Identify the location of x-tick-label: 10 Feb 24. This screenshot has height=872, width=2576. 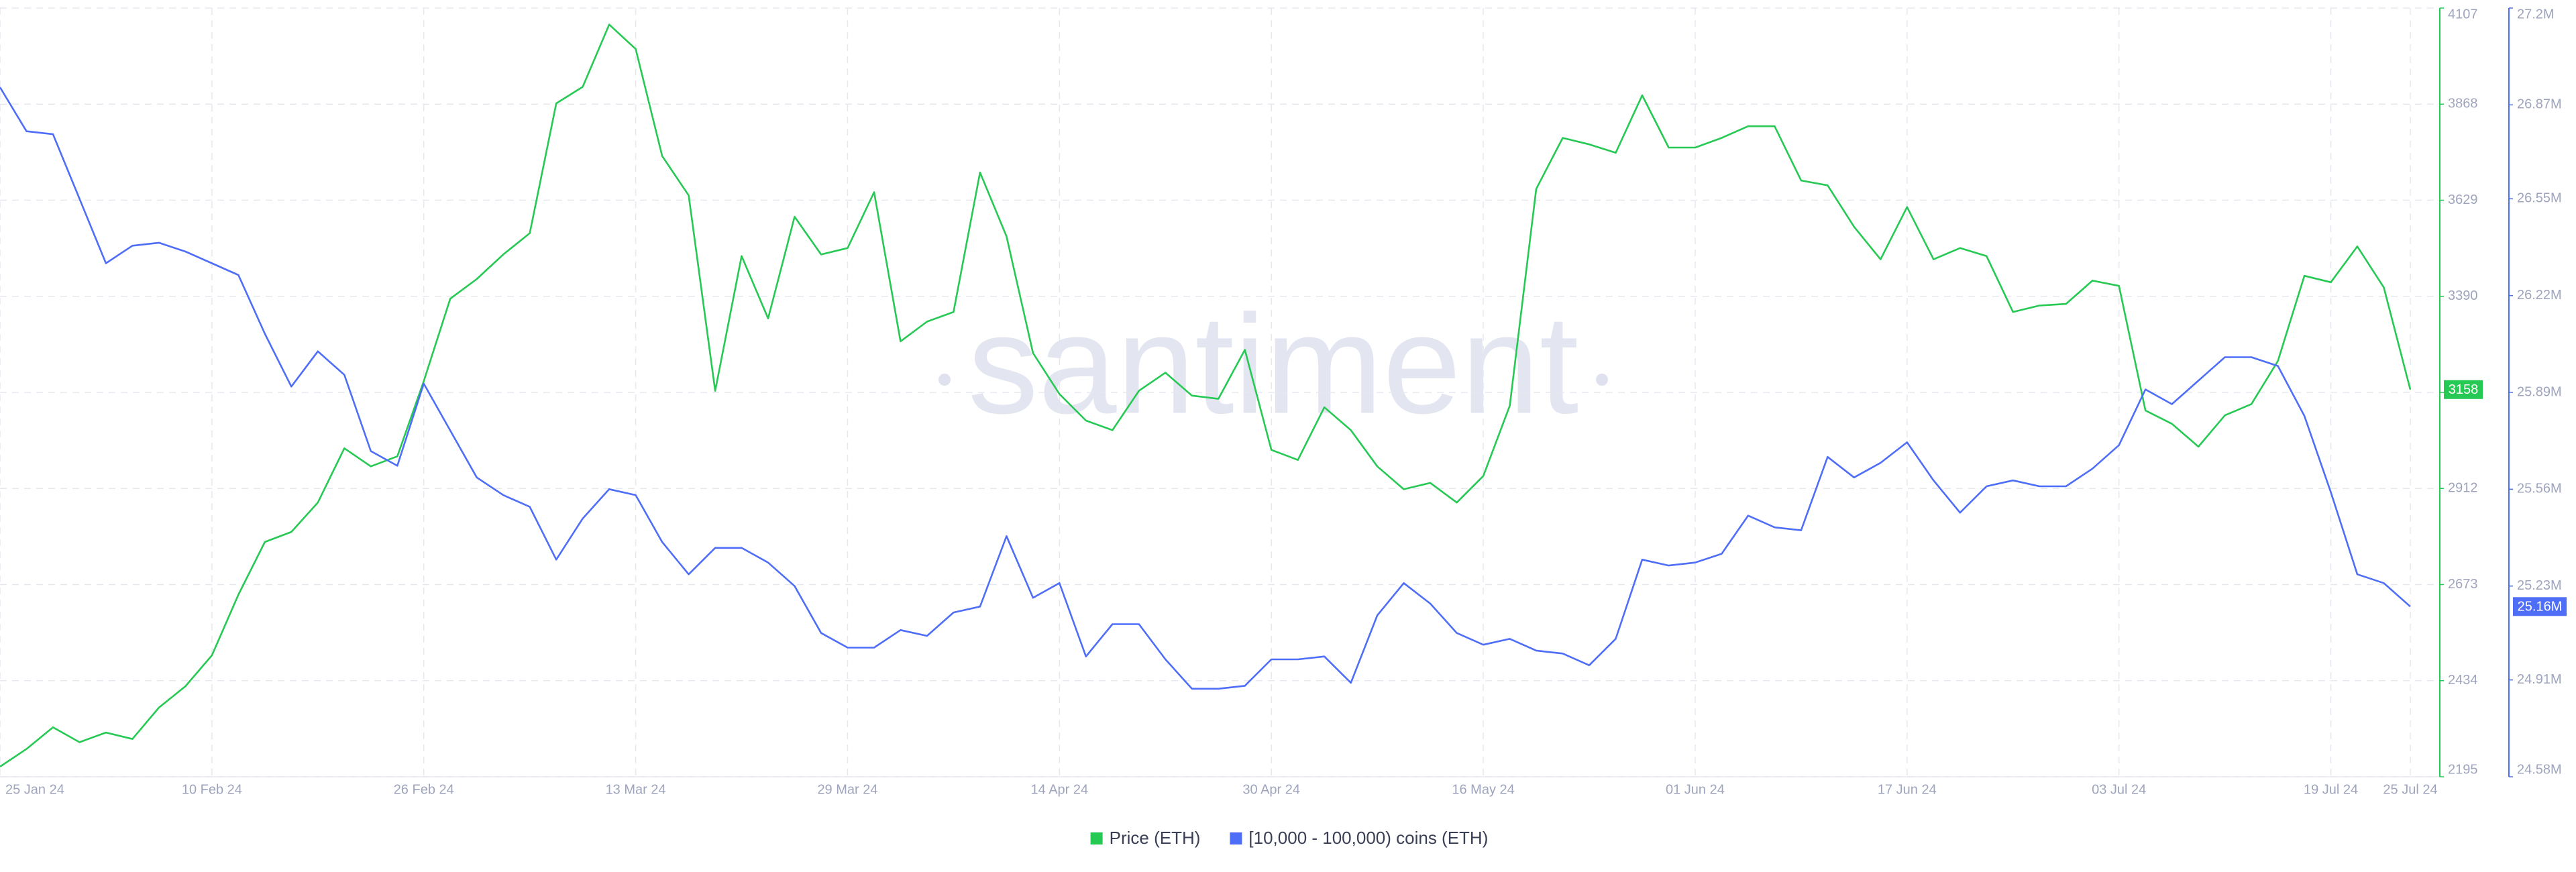
(212, 790).